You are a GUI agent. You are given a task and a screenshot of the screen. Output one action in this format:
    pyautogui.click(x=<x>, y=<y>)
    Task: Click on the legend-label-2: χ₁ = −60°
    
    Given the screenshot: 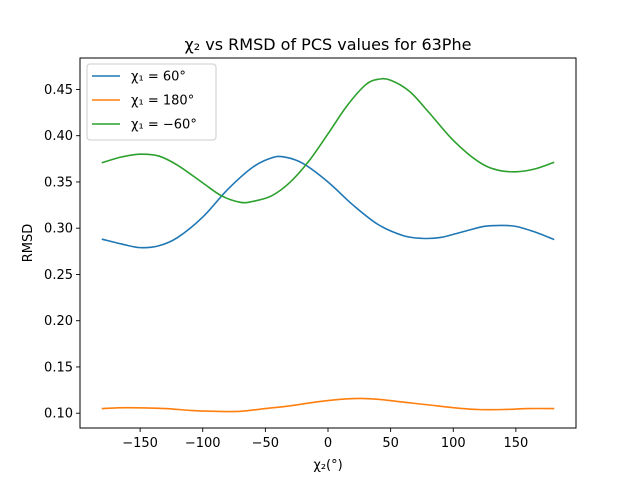 What is the action you would take?
    pyautogui.click(x=164, y=125)
    